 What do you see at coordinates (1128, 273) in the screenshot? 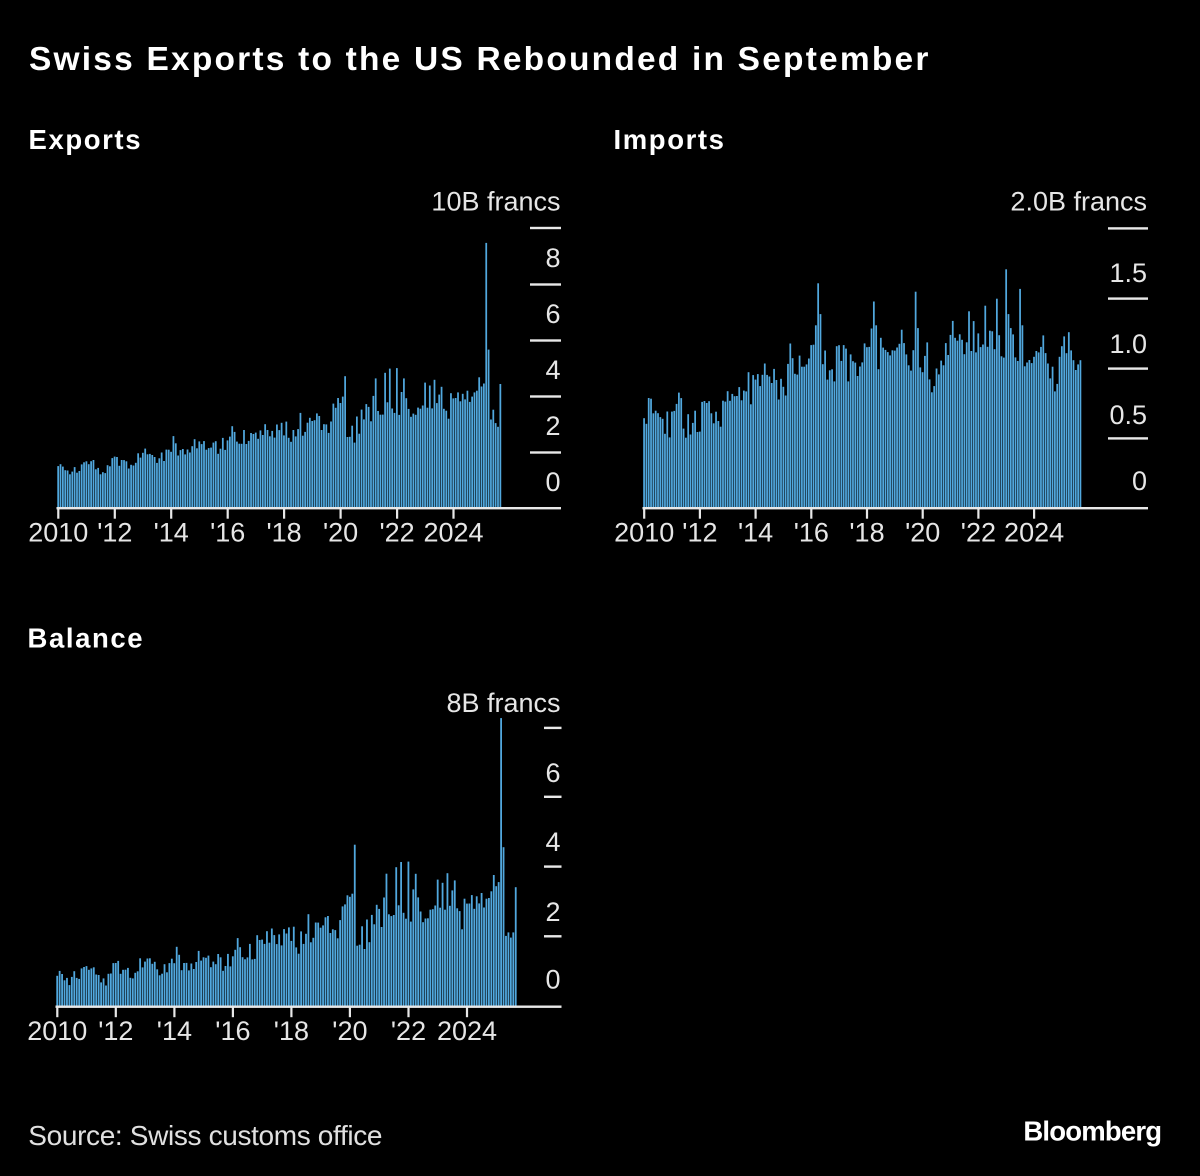
I see `svg-text: 1.5` at bounding box center [1128, 273].